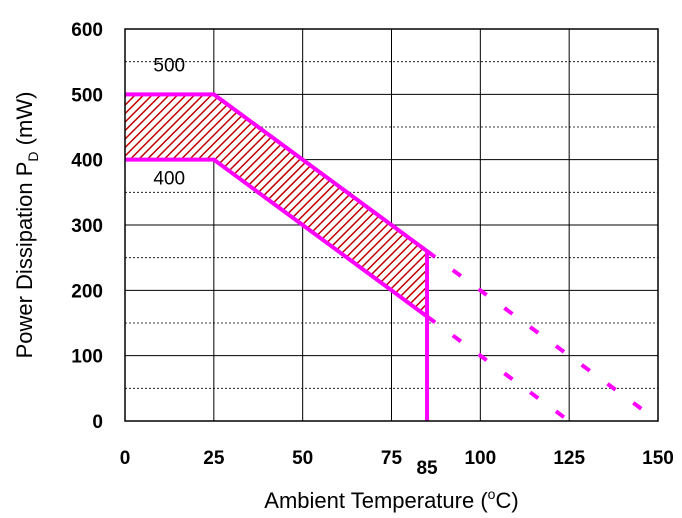  I want to click on x-tick-label: 25, so click(214, 458).